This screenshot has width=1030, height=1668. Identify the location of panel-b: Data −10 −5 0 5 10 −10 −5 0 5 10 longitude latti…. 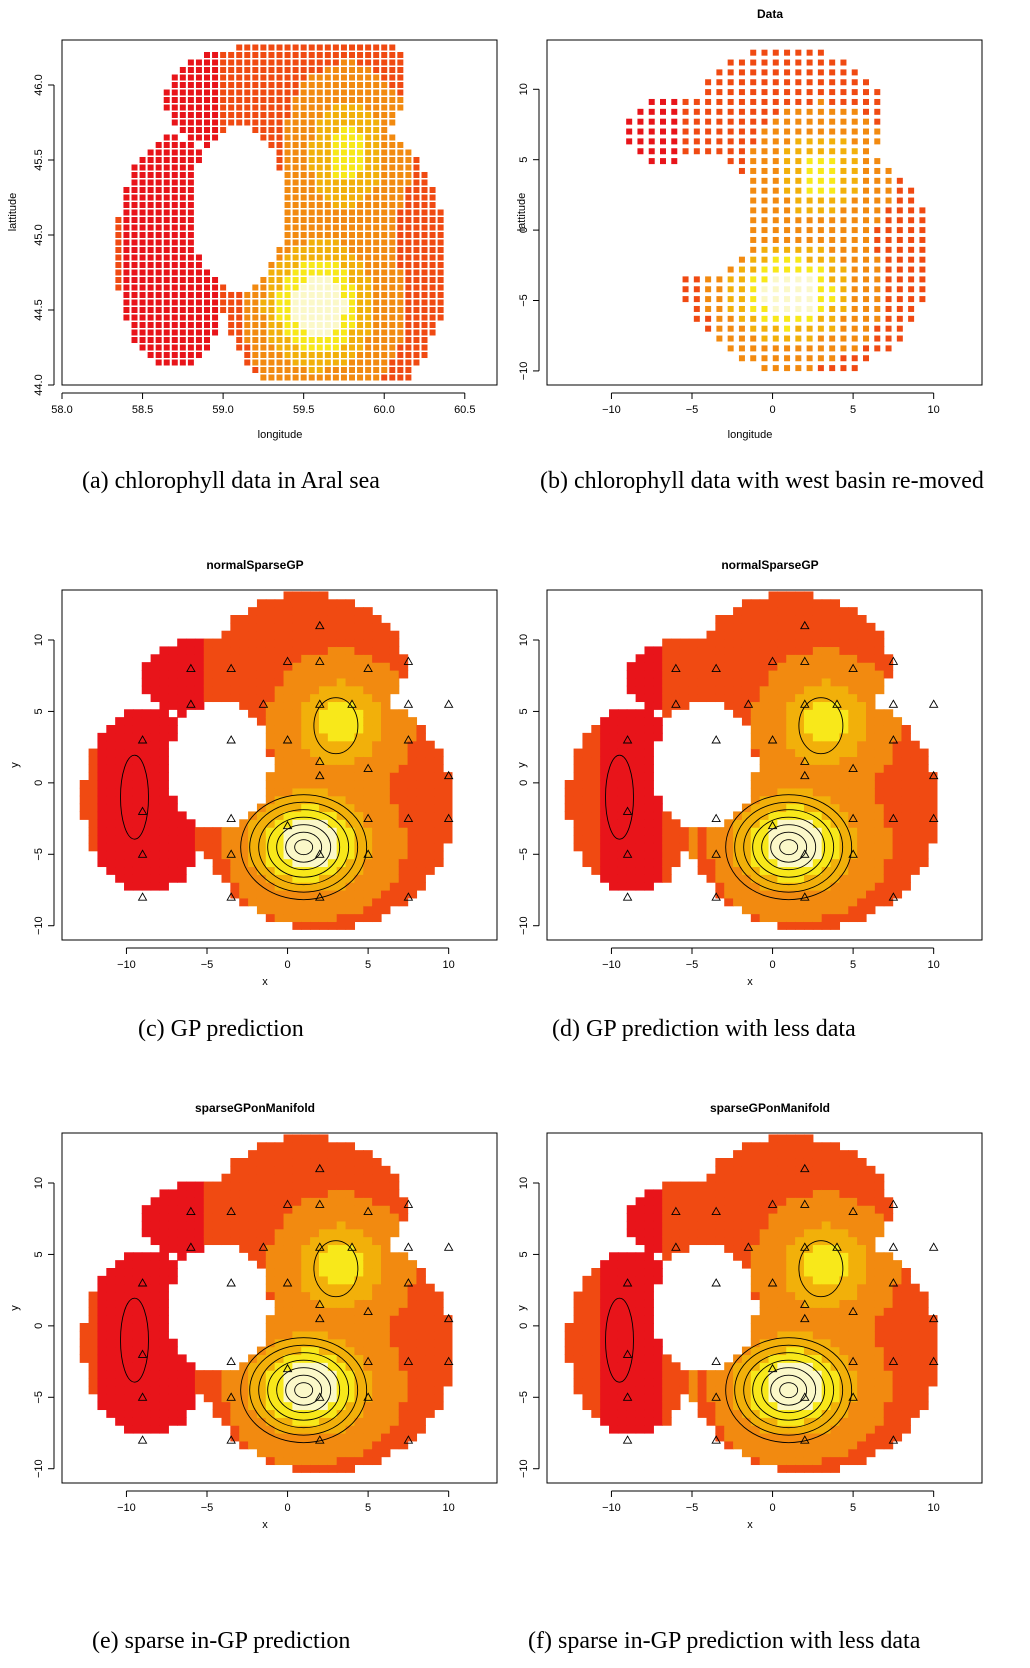
(772, 235).